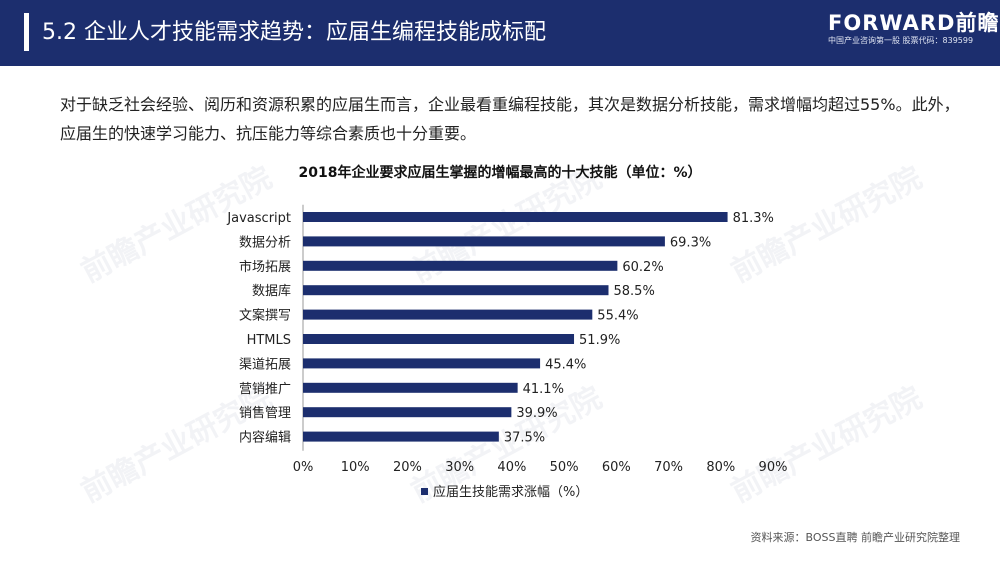 The image size is (1000, 563). I want to click on bar-value-label: 37.5%, so click(524, 438).